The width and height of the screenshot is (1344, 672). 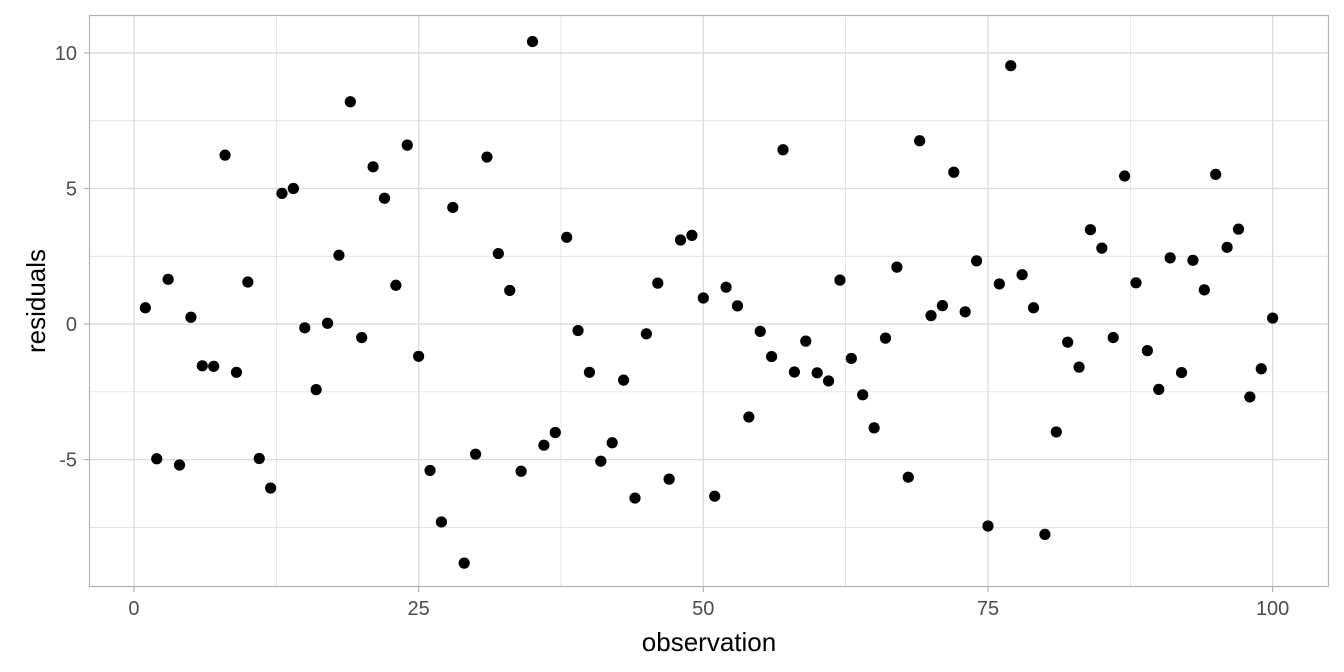 What do you see at coordinates (988, 609) in the screenshot?
I see `x-tick-label: 75` at bounding box center [988, 609].